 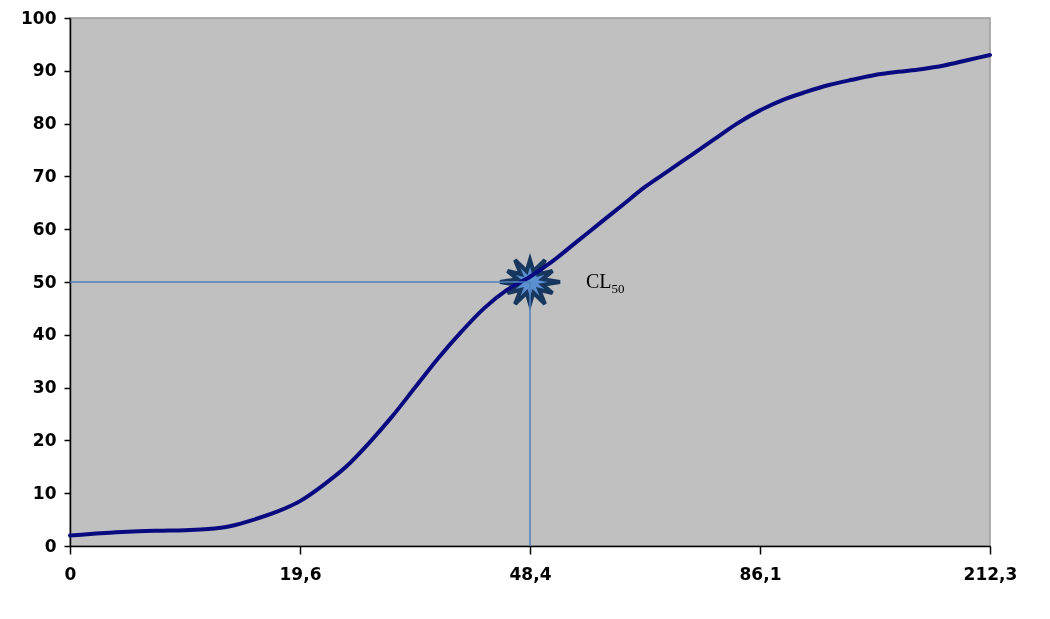 What do you see at coordinates (44, 70) in the screenshot?
I see `y-tick-label: 90` at bounding box center [44, 70].